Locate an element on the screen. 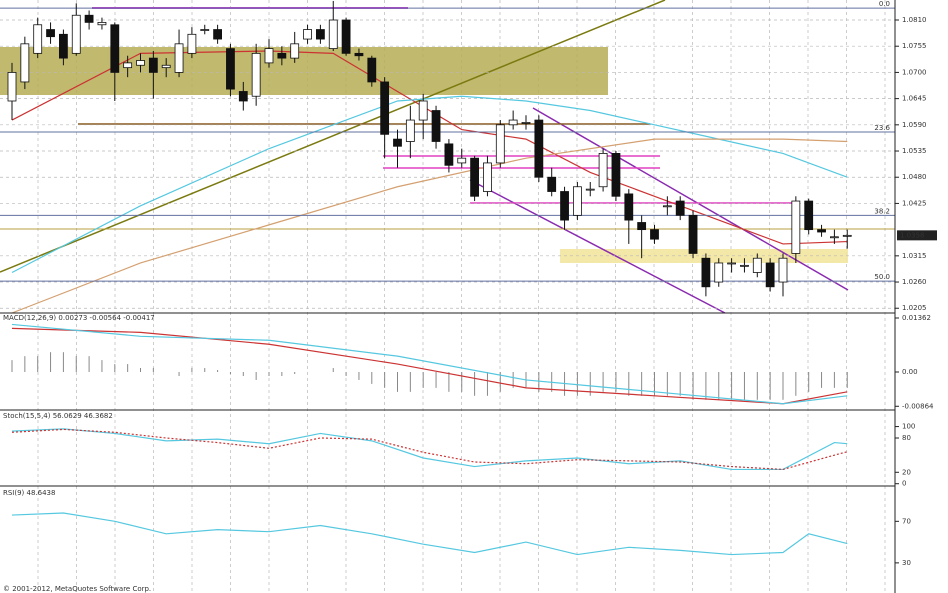  y-tick-label: 1.0260 is located at coordinates (914, 282).